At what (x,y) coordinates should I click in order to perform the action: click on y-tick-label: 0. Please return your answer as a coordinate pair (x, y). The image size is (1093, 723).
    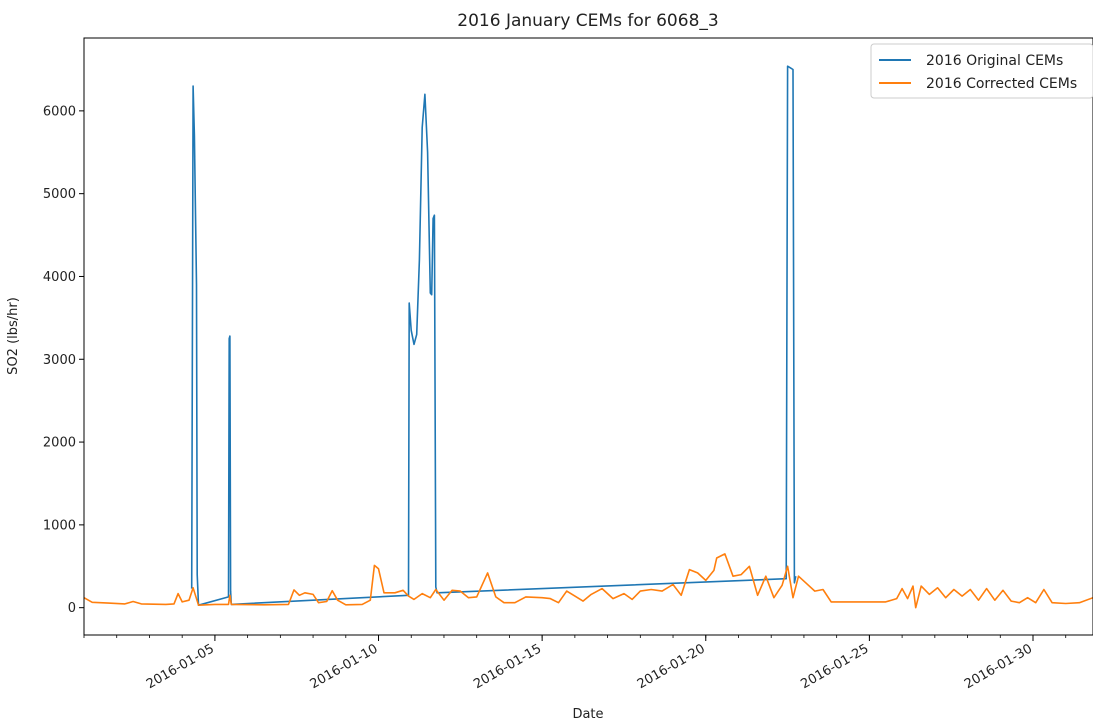
    Looking at the image, I should click on (72, 608).